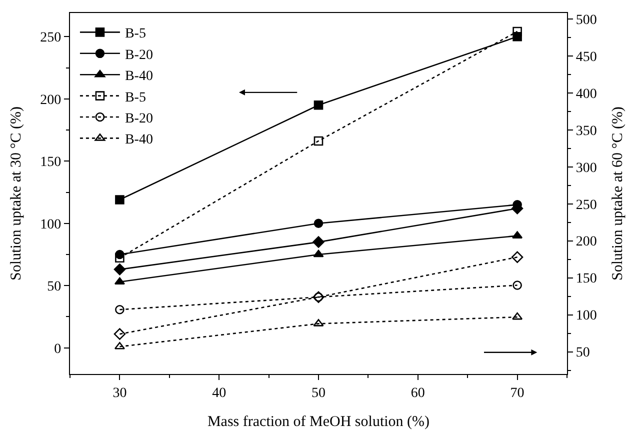  What do you see at coordinates (318, 422) in the screenshot?
I see `x-axis-title: Mass fraction of MeOH solution (%)` at bounding box center [318, 422].